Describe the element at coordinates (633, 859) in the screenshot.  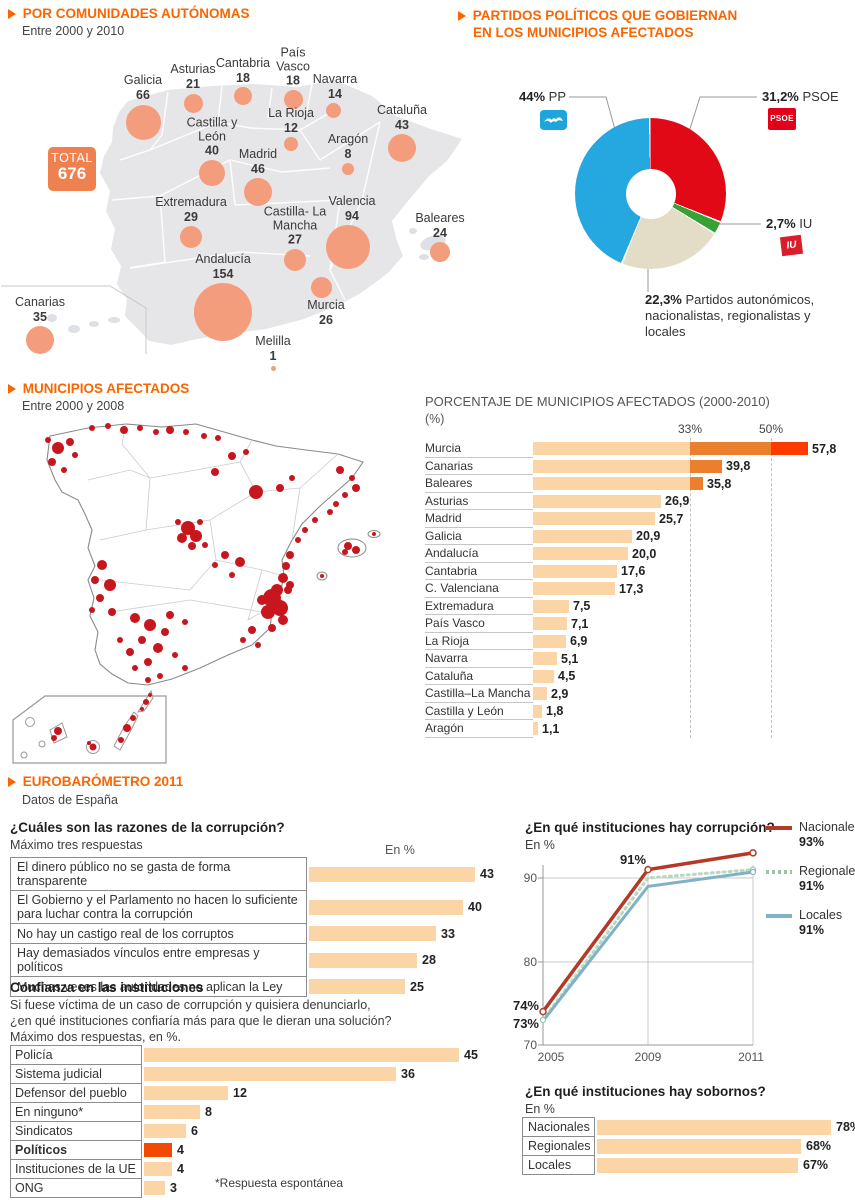
I see `svg-text: 91%` at that location.